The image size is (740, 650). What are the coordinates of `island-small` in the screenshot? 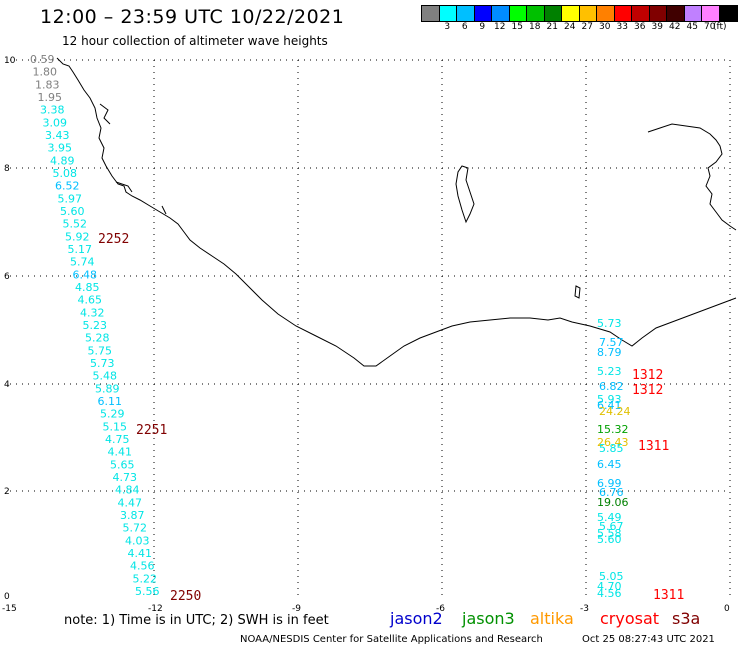 It's located at (577, 292).